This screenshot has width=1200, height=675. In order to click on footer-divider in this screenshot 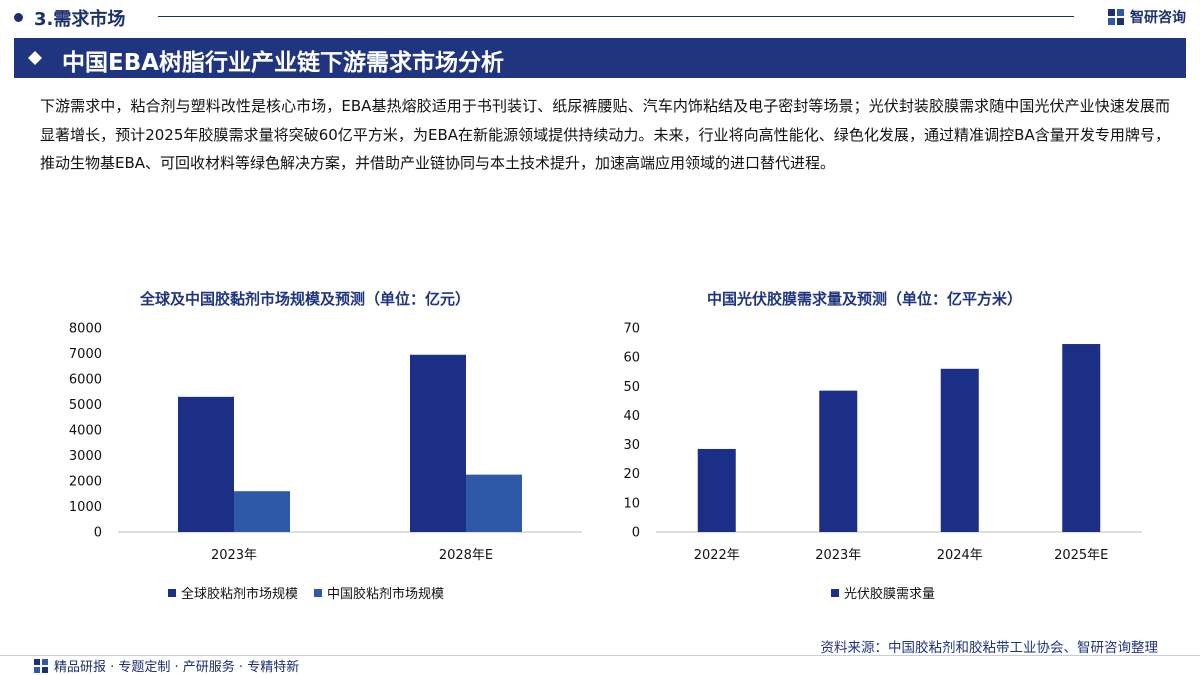, I will do `click(600, 655)`.